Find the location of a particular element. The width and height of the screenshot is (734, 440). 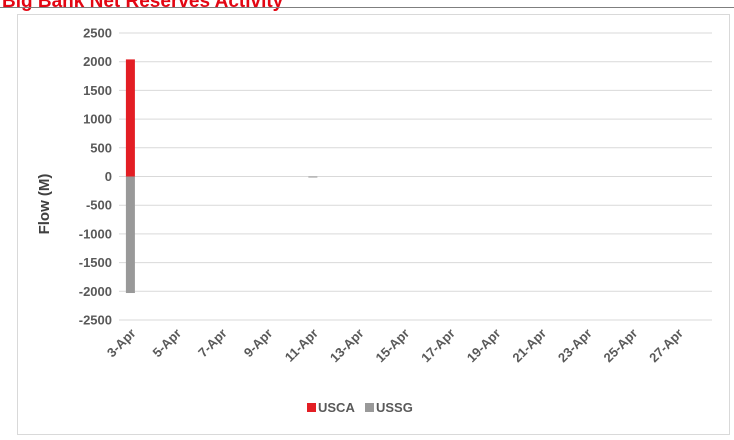

y-tick-label: 0 is located at coordinates (108, 176).